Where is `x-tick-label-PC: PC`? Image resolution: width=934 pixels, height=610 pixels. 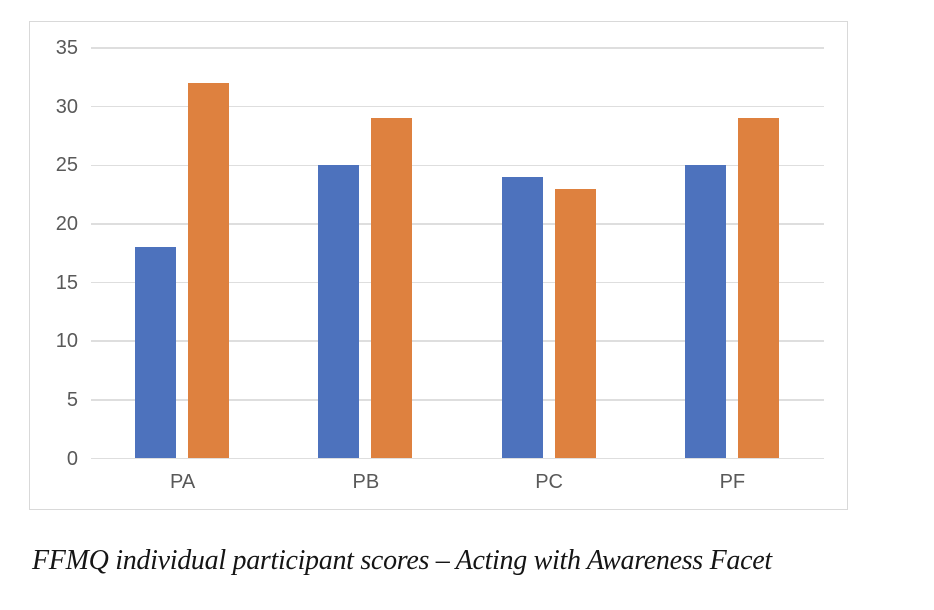 x-tick-label-PC: PC is located at coordinates (549, 482).